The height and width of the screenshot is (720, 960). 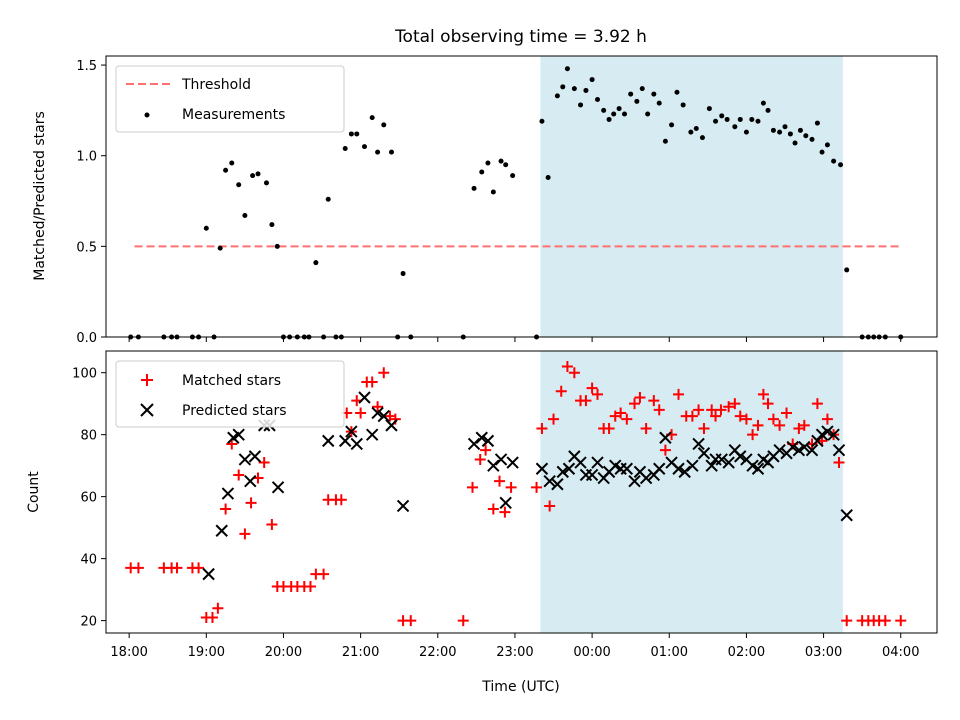 What do you see at coordinates (40, 196) in the screenshot?
I see `y-axis-label-top: Matched/Predicted stars` at bounding box center [40, 196].